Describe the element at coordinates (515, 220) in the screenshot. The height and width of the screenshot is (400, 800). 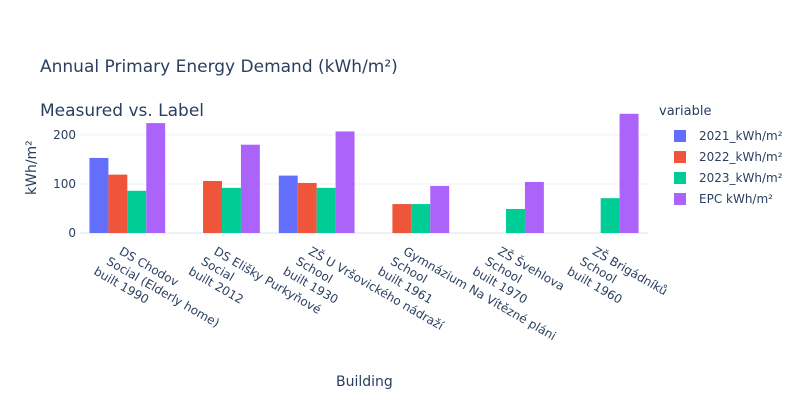
I see `bar-2023-kwh-m--4` at that location.